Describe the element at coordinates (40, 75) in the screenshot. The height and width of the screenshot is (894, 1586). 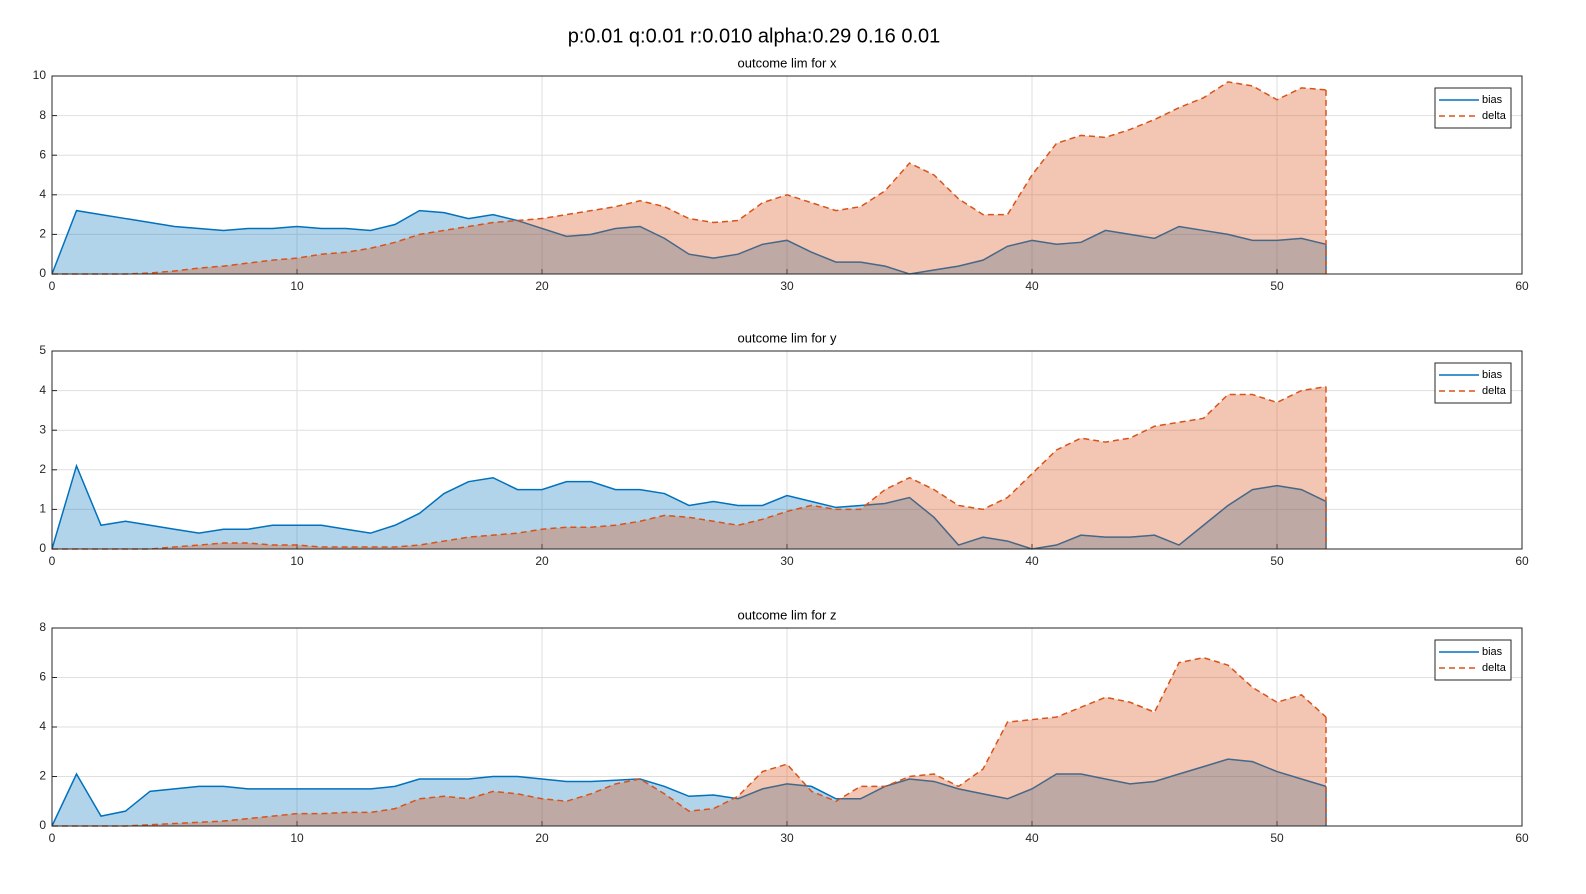
I see `y-tick-label: 10` at that location.